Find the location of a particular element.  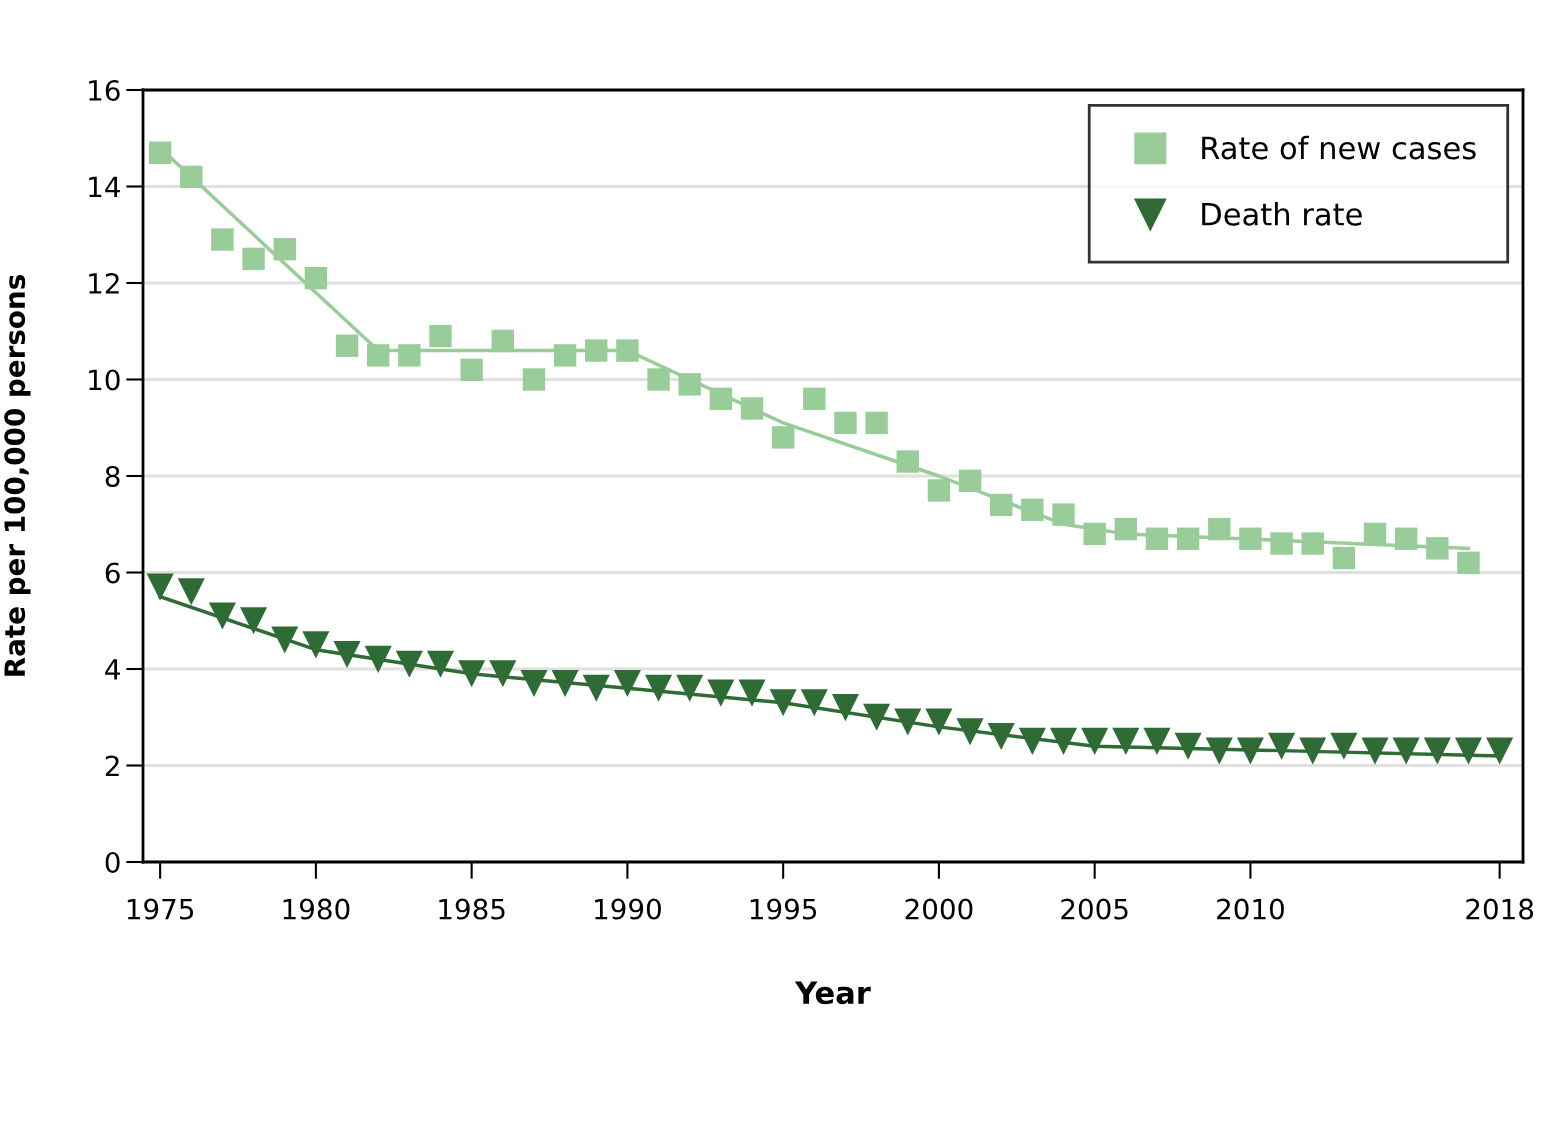

x-tick-label: 1990 is located at coordinates (628, 909).